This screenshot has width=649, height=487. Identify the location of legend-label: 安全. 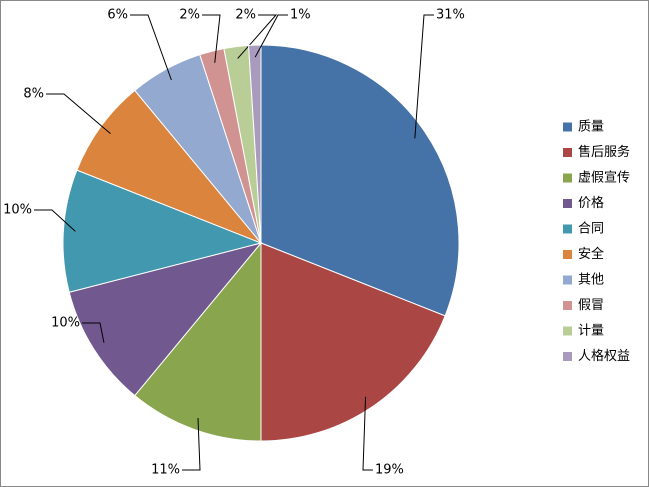
(591, 254).